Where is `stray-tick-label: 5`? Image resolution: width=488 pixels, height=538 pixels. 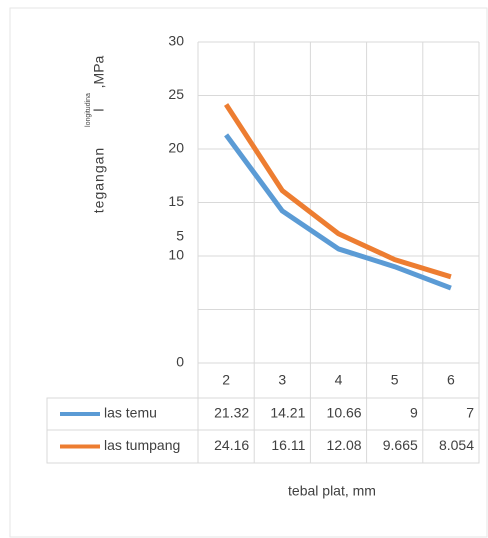 stray-tick-label: 5 is located at coordinates (180, 236).